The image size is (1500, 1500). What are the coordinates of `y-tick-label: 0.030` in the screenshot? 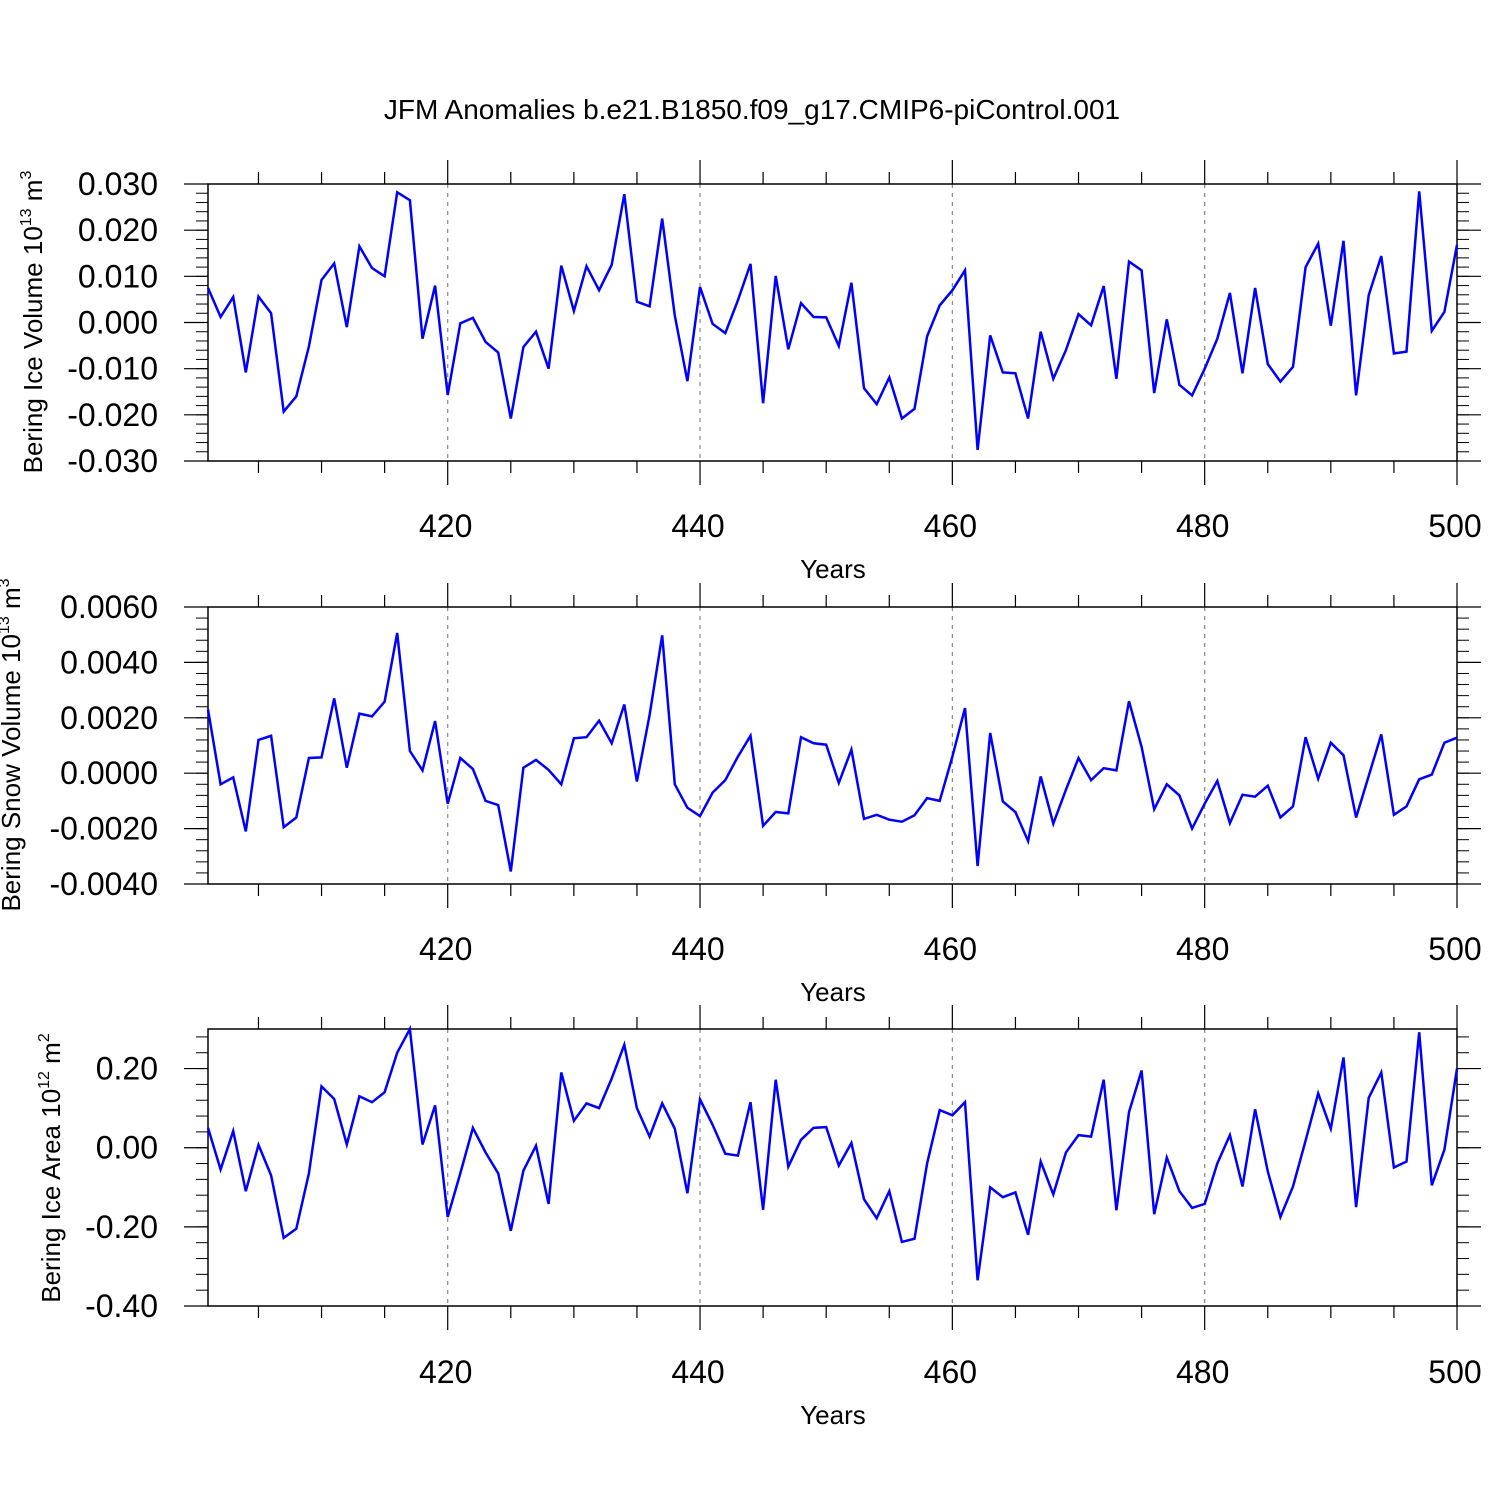 It's located at (118, 184).